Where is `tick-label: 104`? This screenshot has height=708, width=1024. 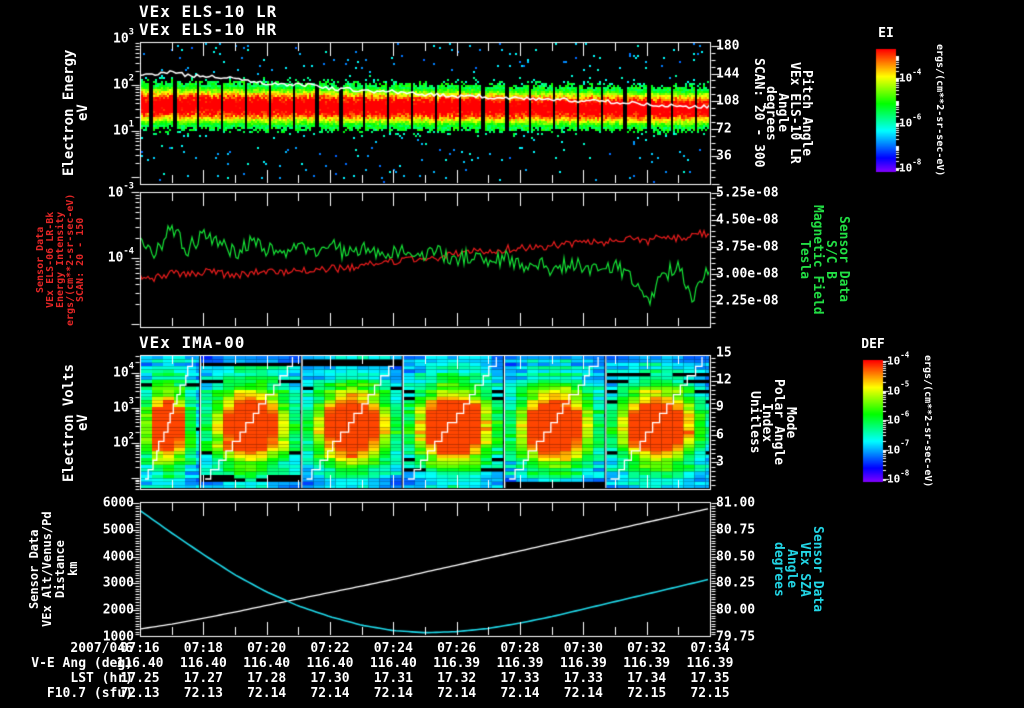 tick-label: 104 is located at coordinates (123, 371).